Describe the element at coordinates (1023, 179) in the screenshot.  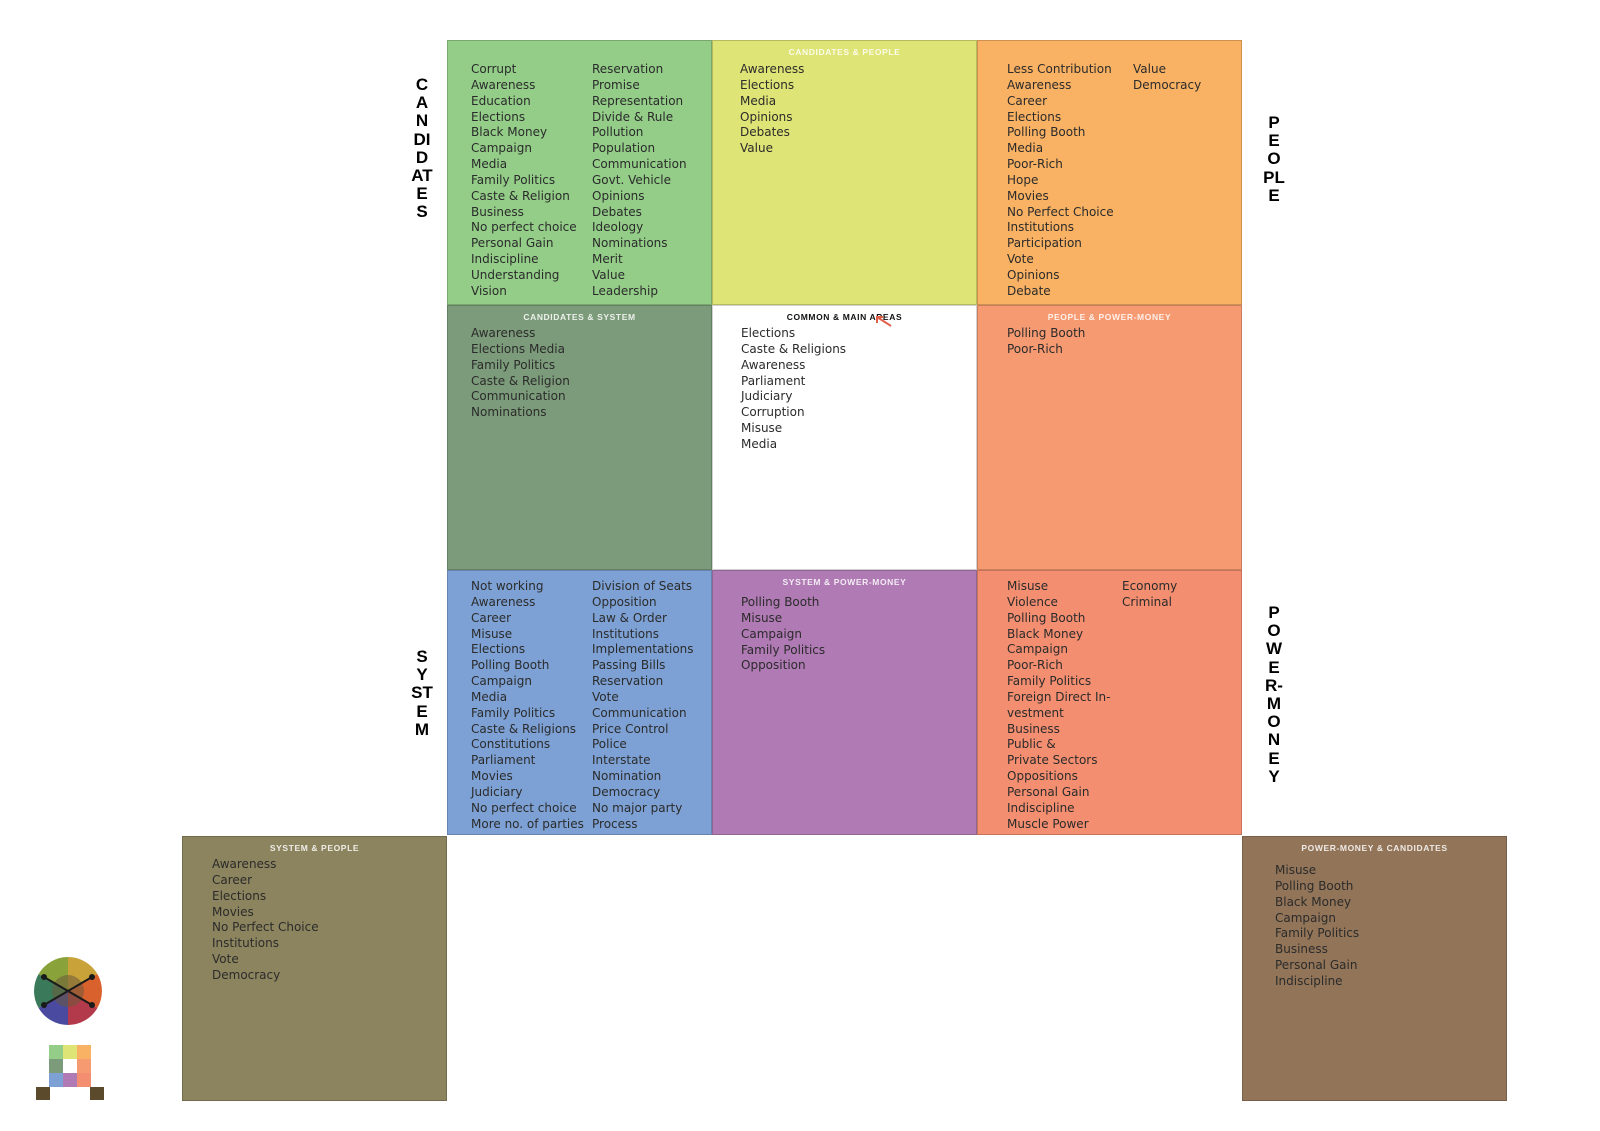
I see `list-item: Hope` at that location.